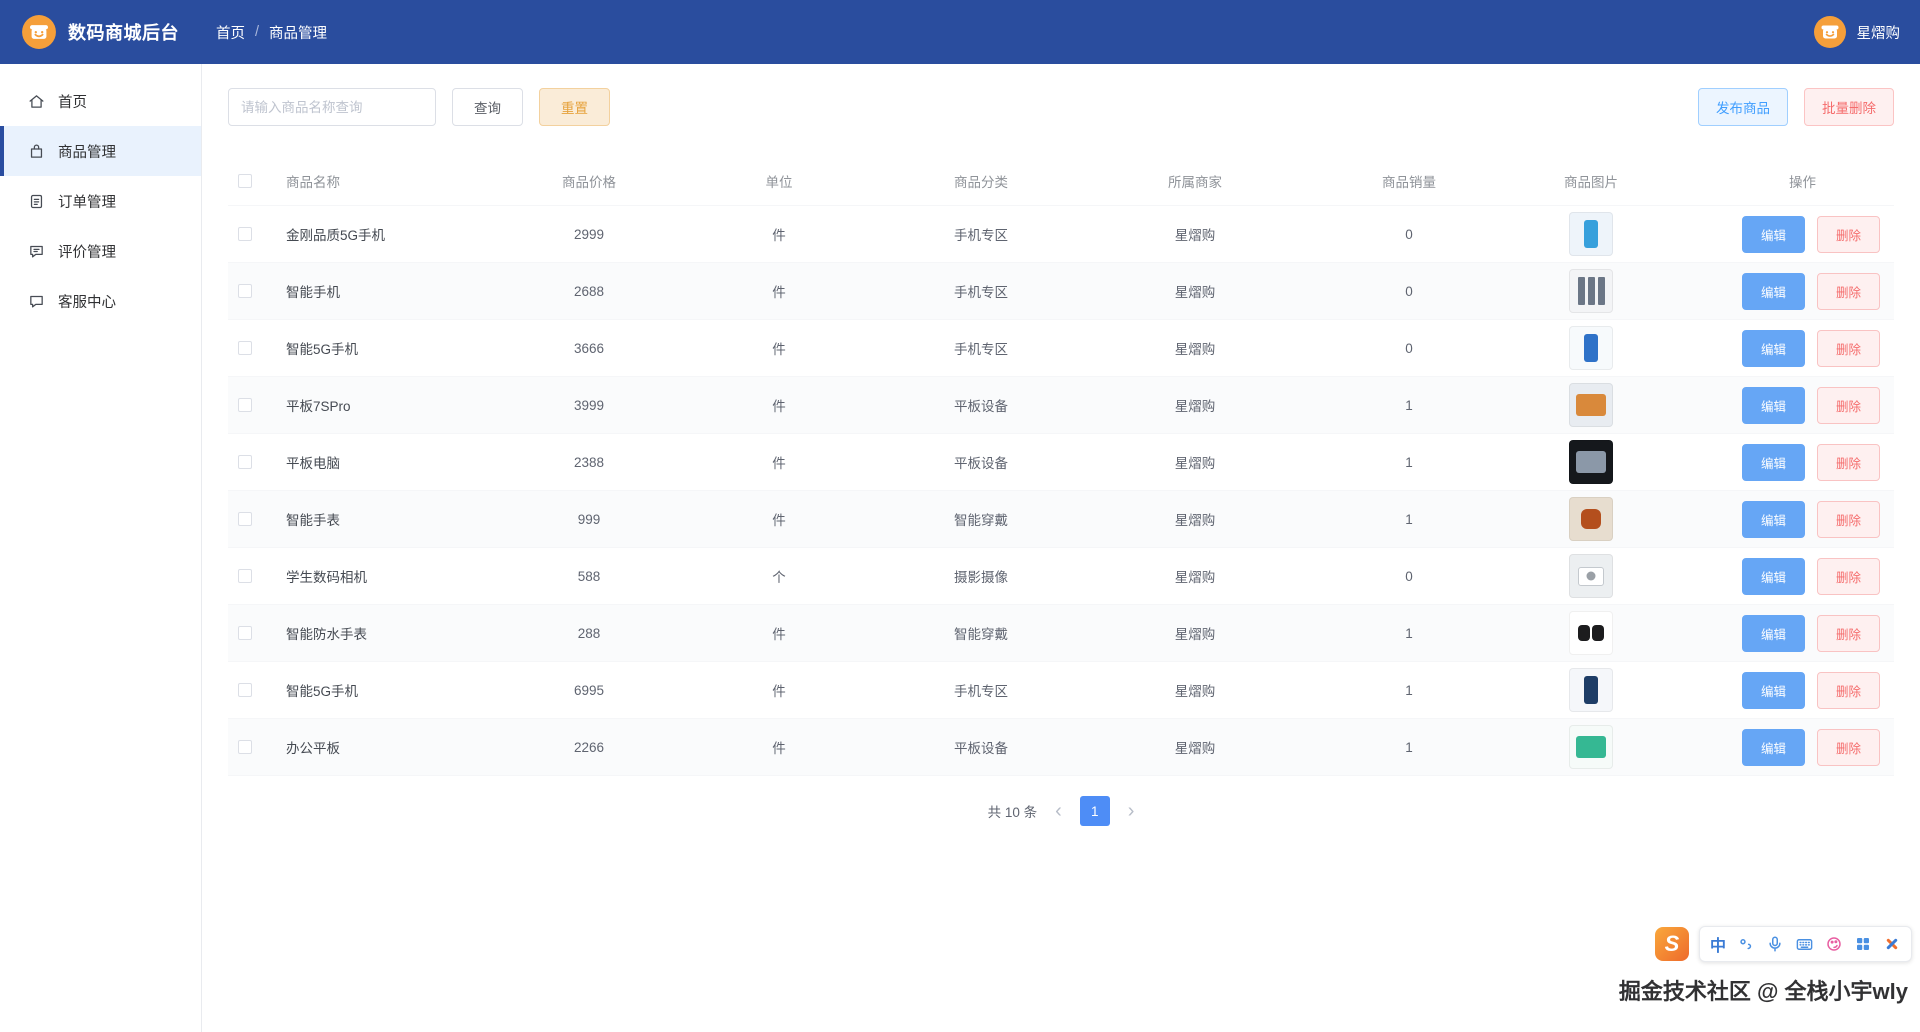 The image size is (1920, 1032). What do you see at coordinates (1409, 182) in the screenshot?
I see `header-sales: 商品销量` at bounding box center [1409, 182].